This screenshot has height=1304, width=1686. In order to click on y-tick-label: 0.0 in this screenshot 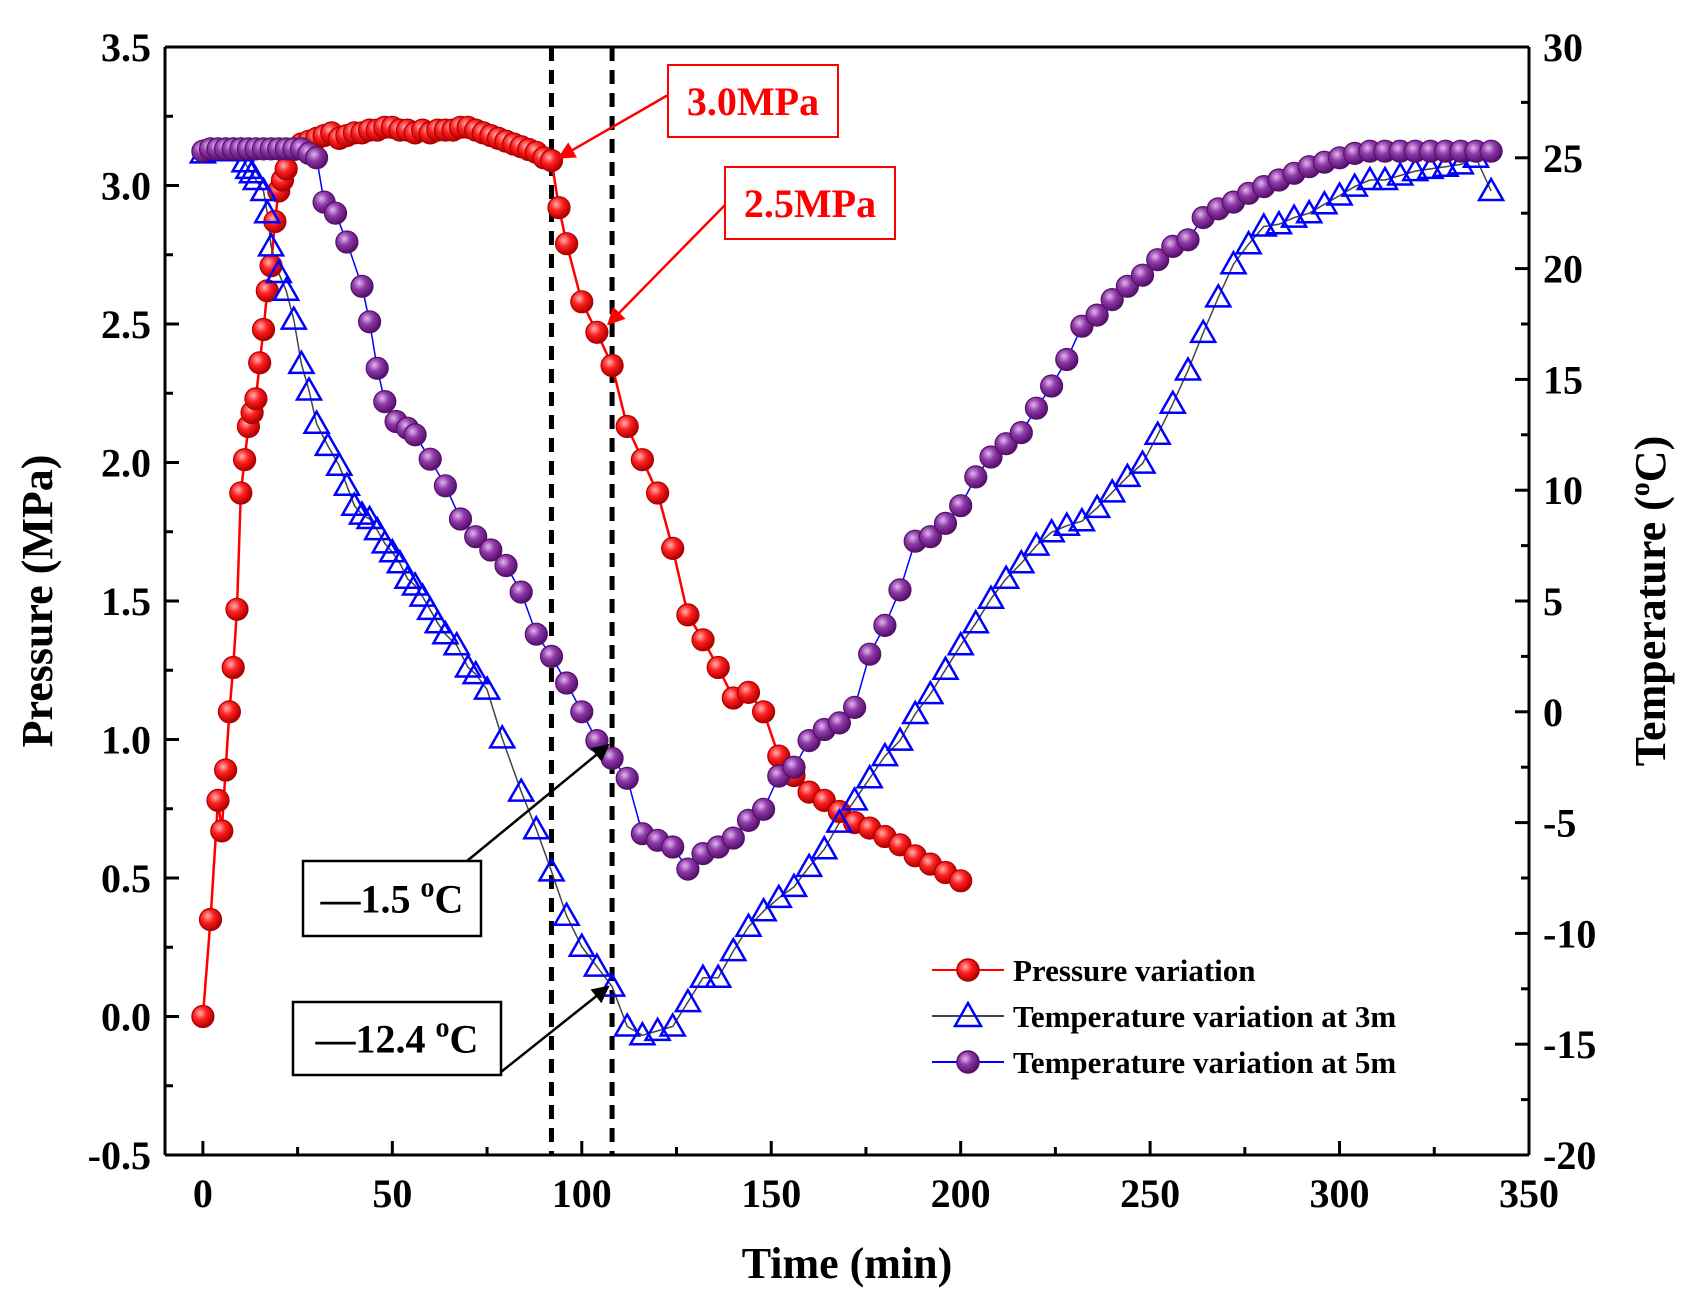, I will do `click(126, 1017)`.